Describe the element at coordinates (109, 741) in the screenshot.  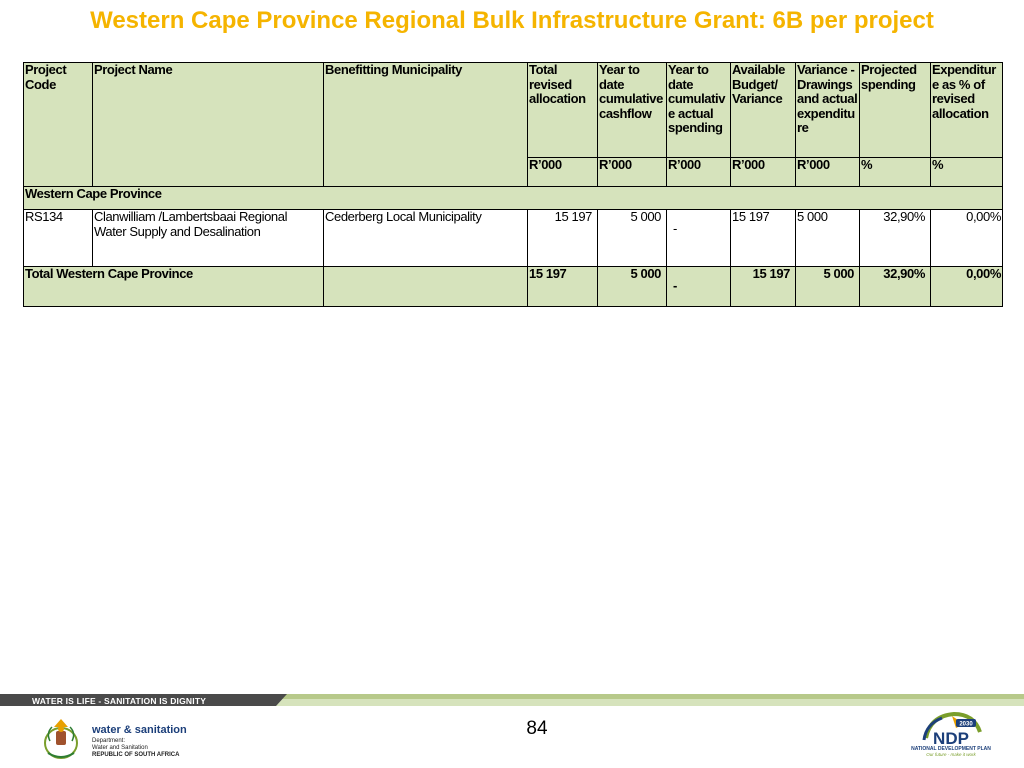
I see `dept-line: Department:` at that location.